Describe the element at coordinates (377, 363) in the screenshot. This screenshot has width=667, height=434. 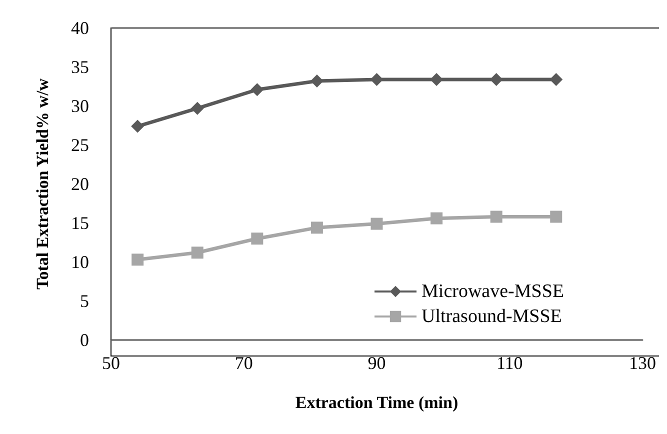
I see `x-tick-label: 90` at that location.